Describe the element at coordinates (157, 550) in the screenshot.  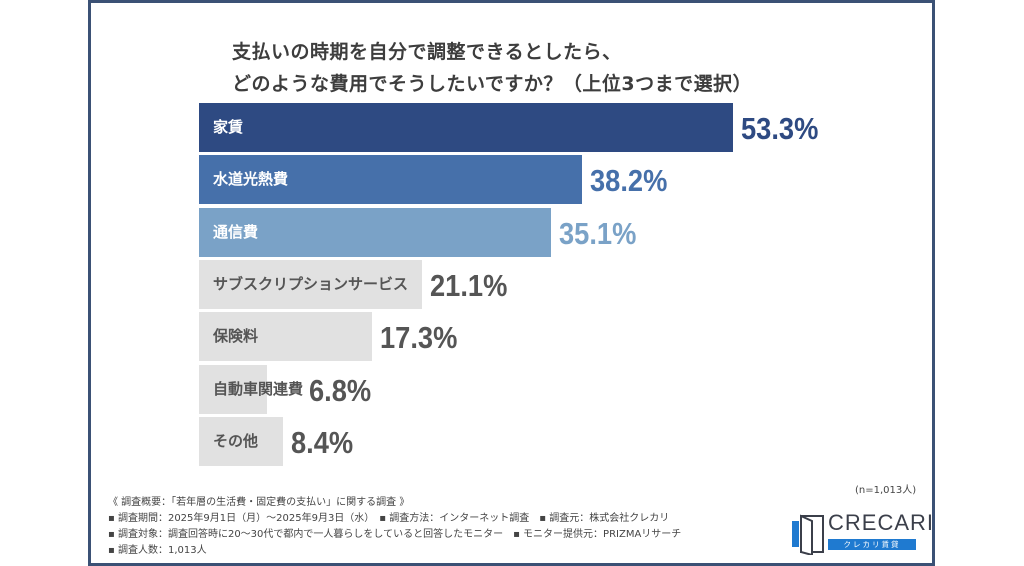
I see `footnote-line: ▪ 調査人数：1,013人` at that location.